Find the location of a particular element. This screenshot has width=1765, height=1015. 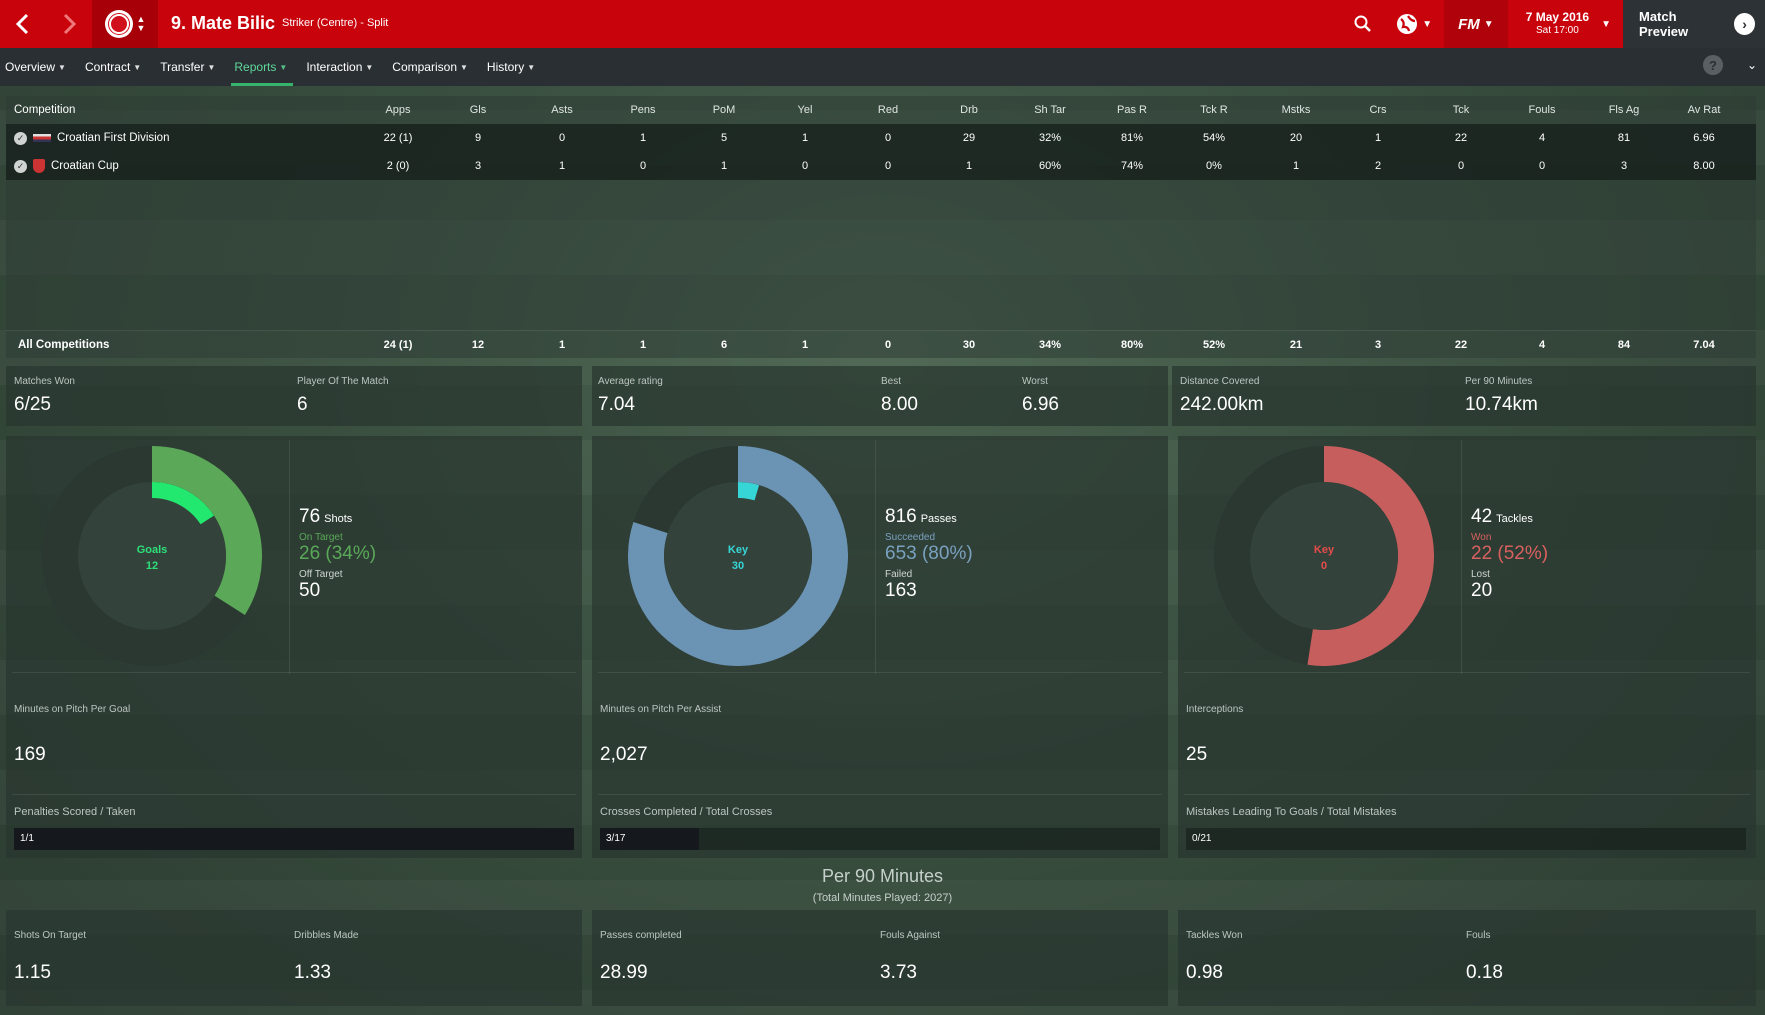

column-header: Av Rat is located at coordinates (1704, 110).